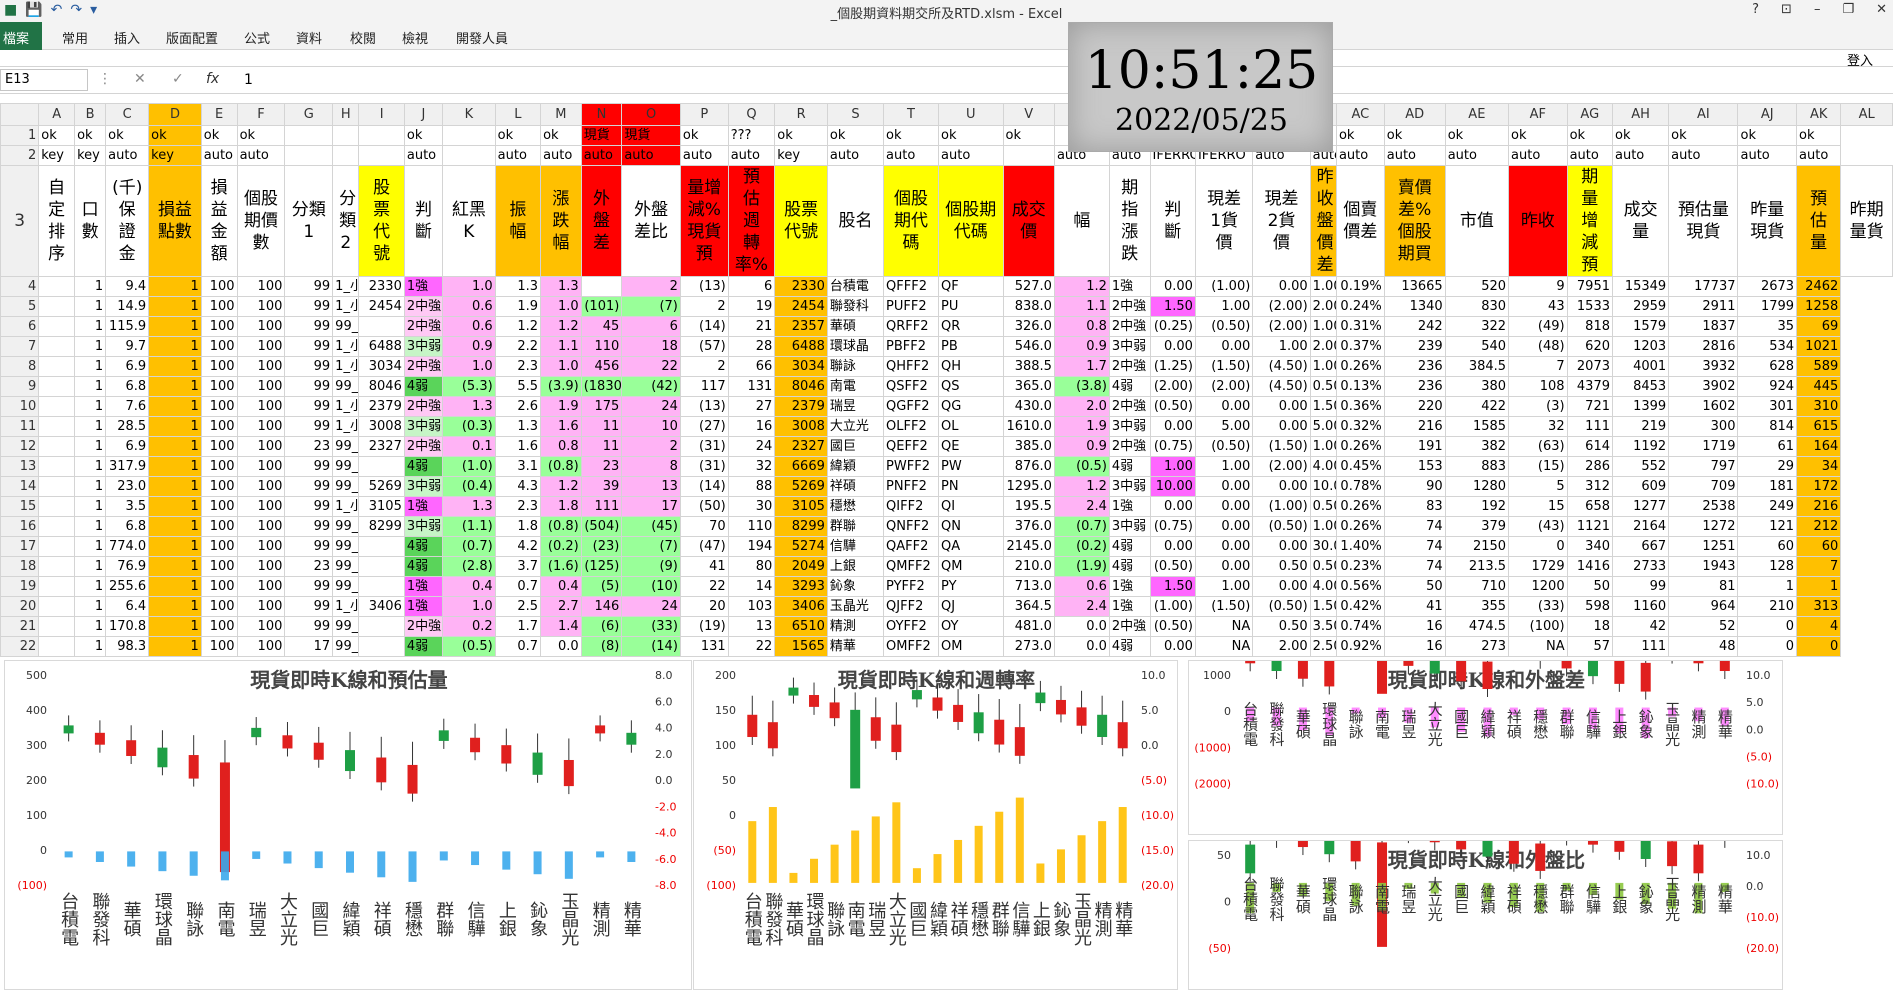  Describe the element at coordinates (1028, 606) in the screenshot. I see `cell: 364.5` at that location.